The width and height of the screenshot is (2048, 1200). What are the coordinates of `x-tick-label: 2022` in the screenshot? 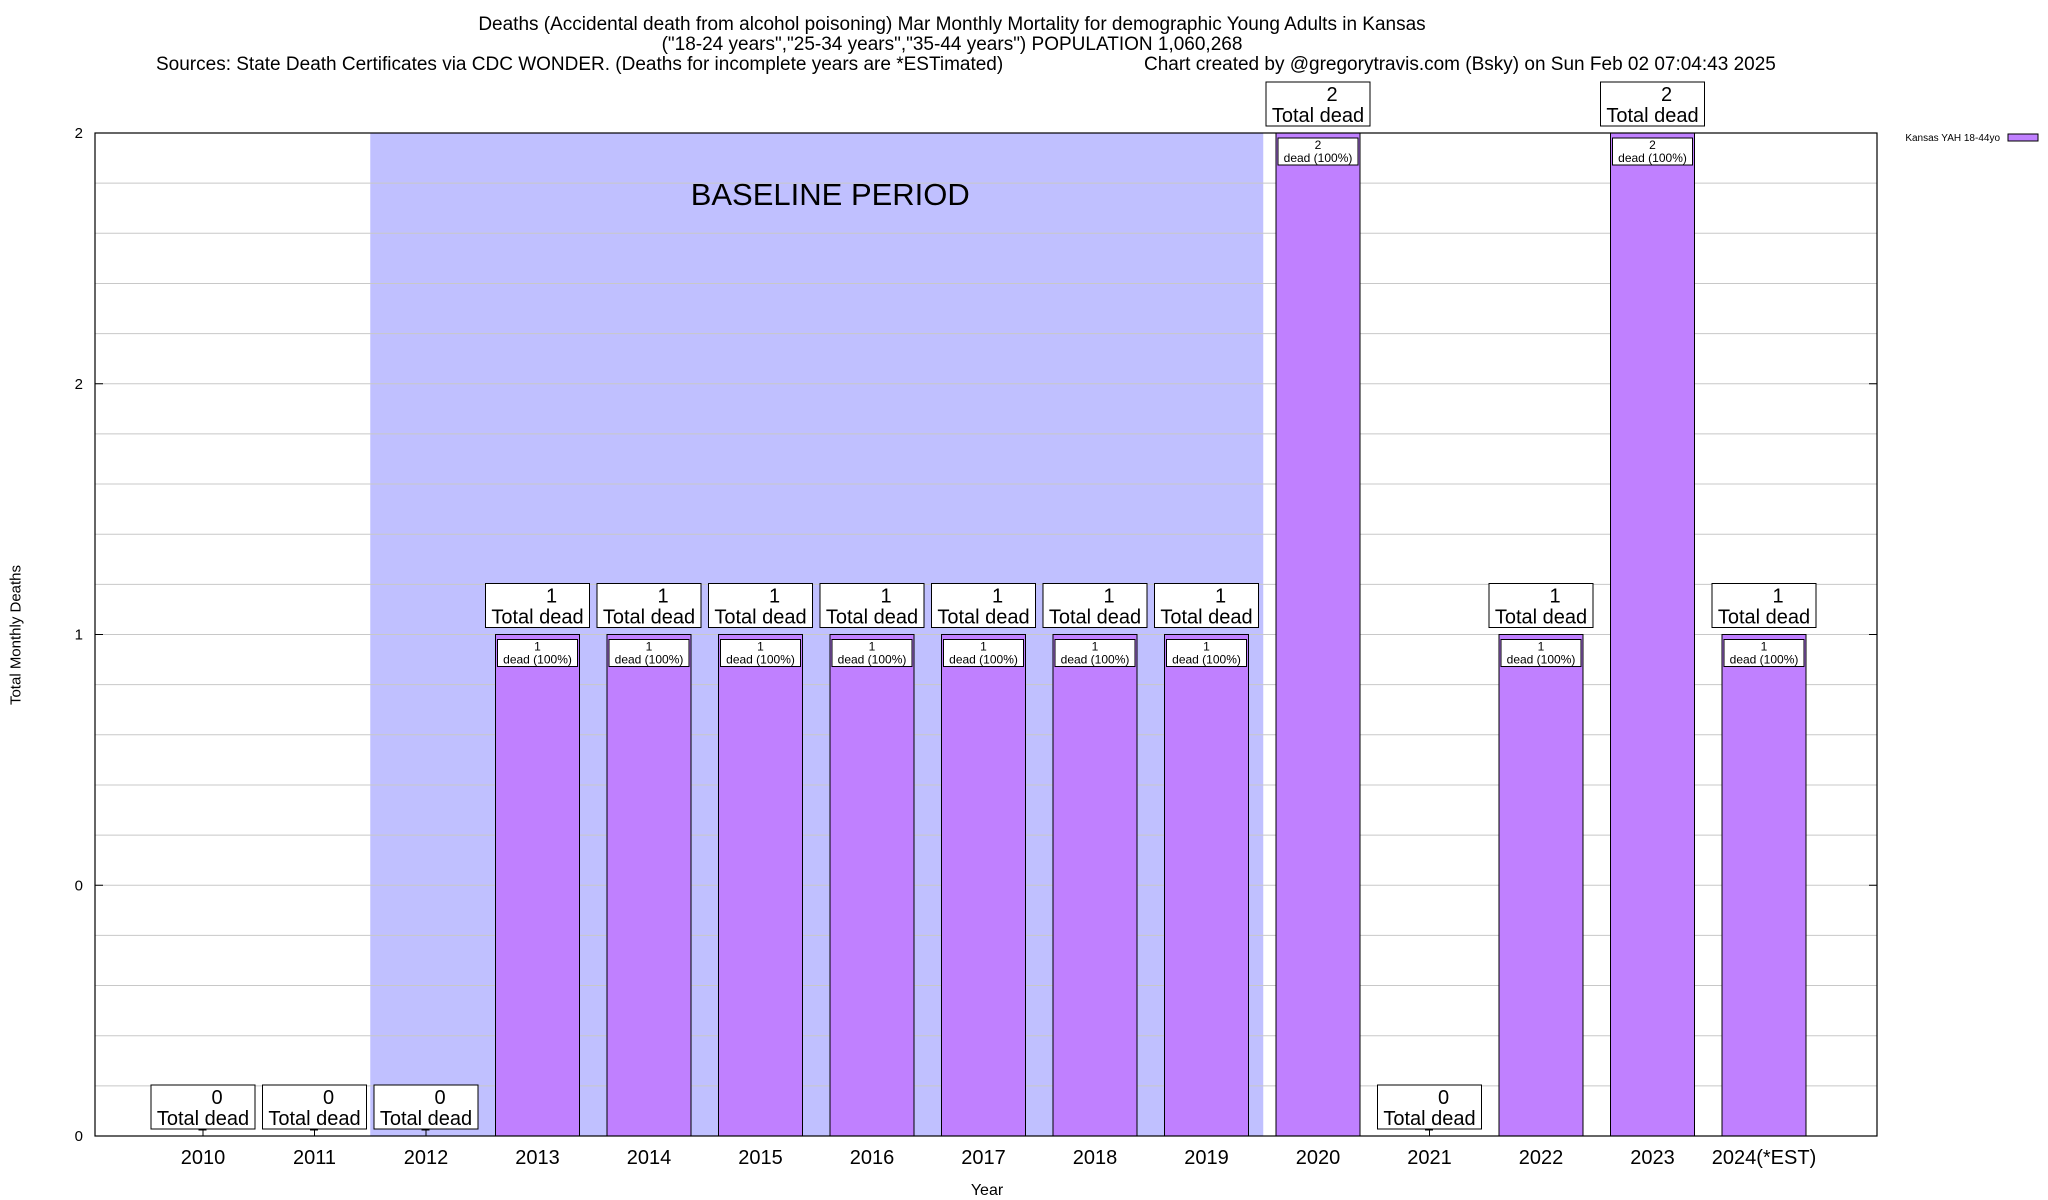 It's located at (1541, 1158).